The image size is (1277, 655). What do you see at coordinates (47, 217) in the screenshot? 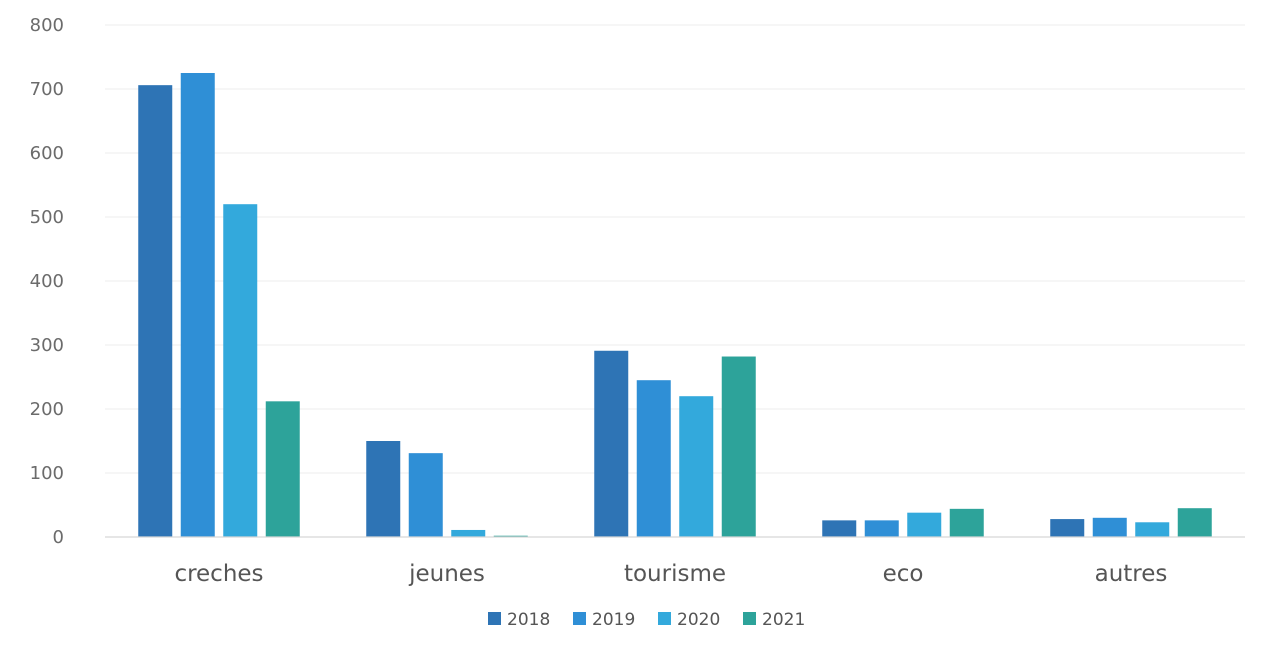
I see `y-tick-label: 500` at bounding box center [47, 217].